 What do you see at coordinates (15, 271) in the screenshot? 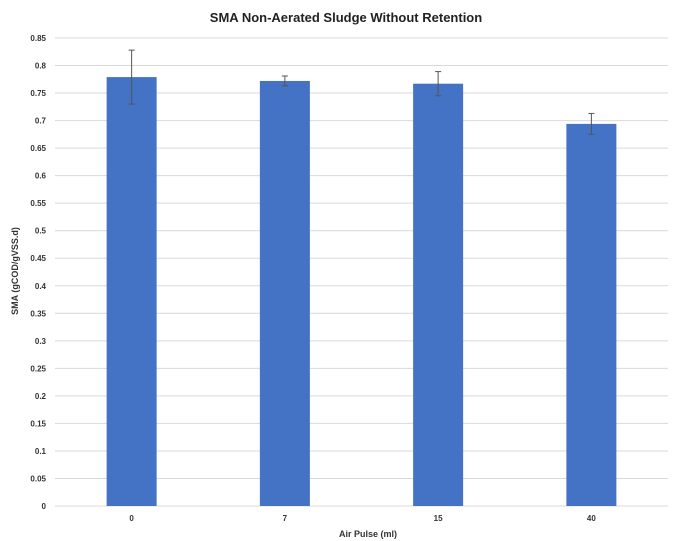
I see `y-axis-label: SMA (gCOD/gVSS.d)` at bounding box center [15, 271].